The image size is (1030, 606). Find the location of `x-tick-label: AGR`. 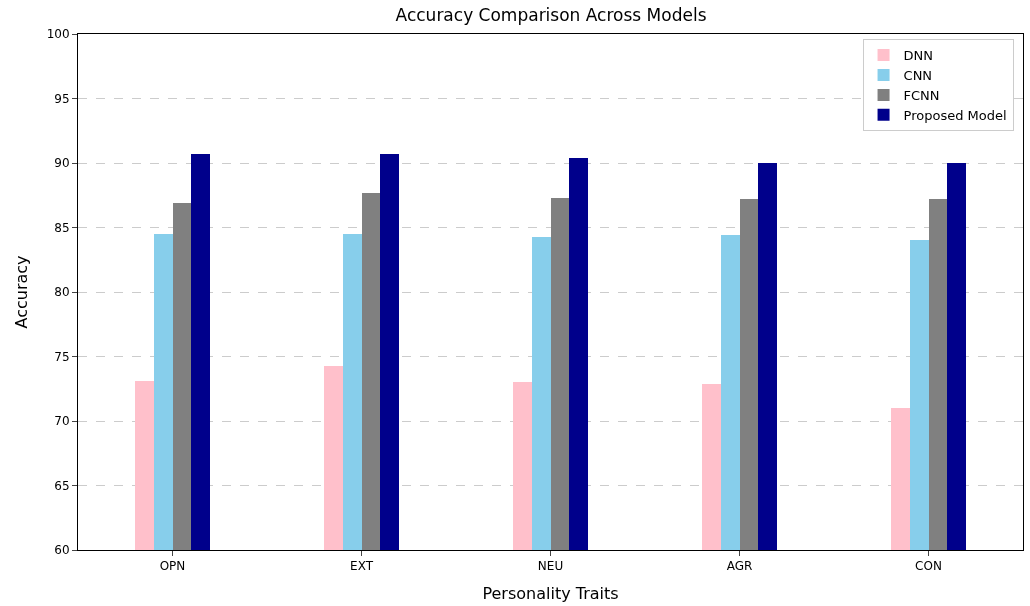

x-tick-label: AGR is located at coordinates (739, 566).